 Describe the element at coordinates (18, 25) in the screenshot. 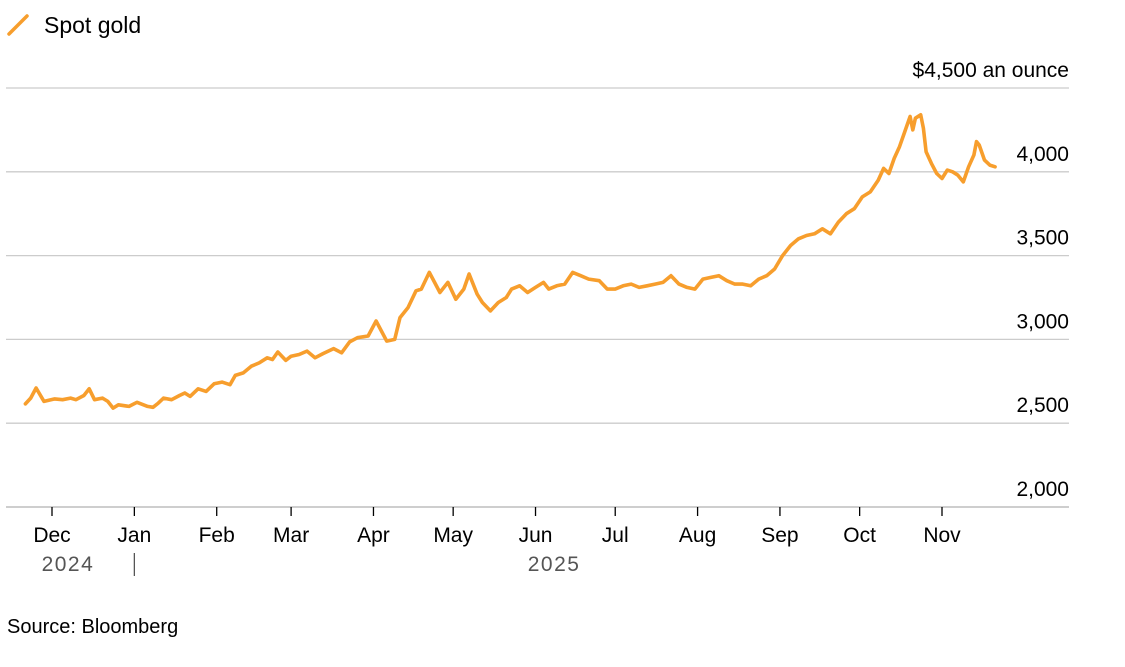

I see `orange-line-icon` at that location.